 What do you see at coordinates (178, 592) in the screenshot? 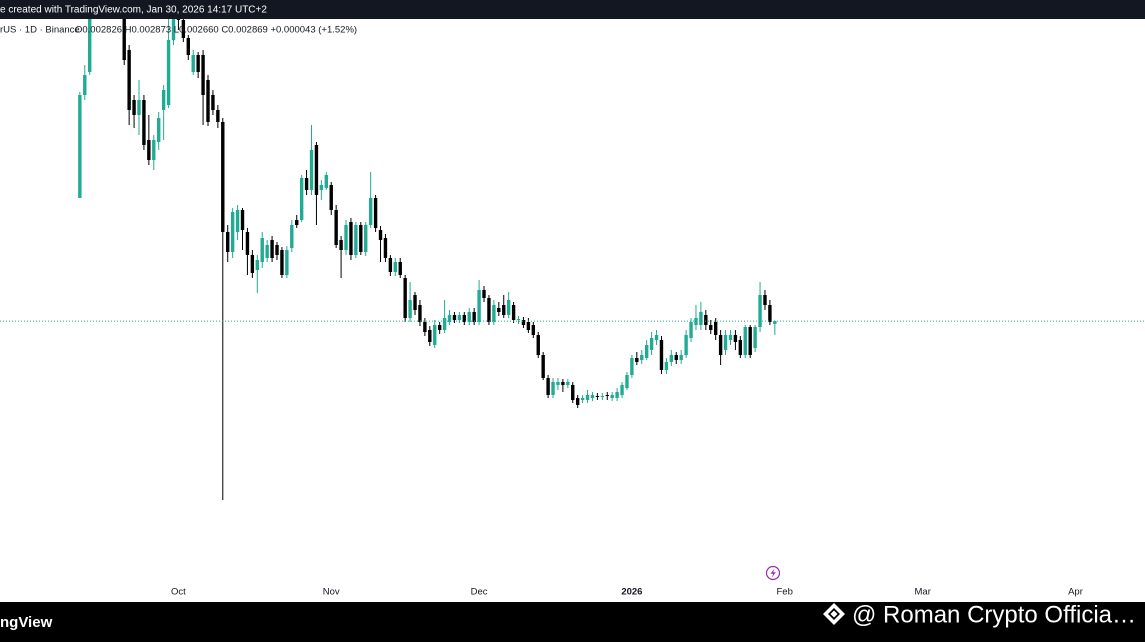
I see `x-tick-label: Oct` at bounding box center [178, 592].